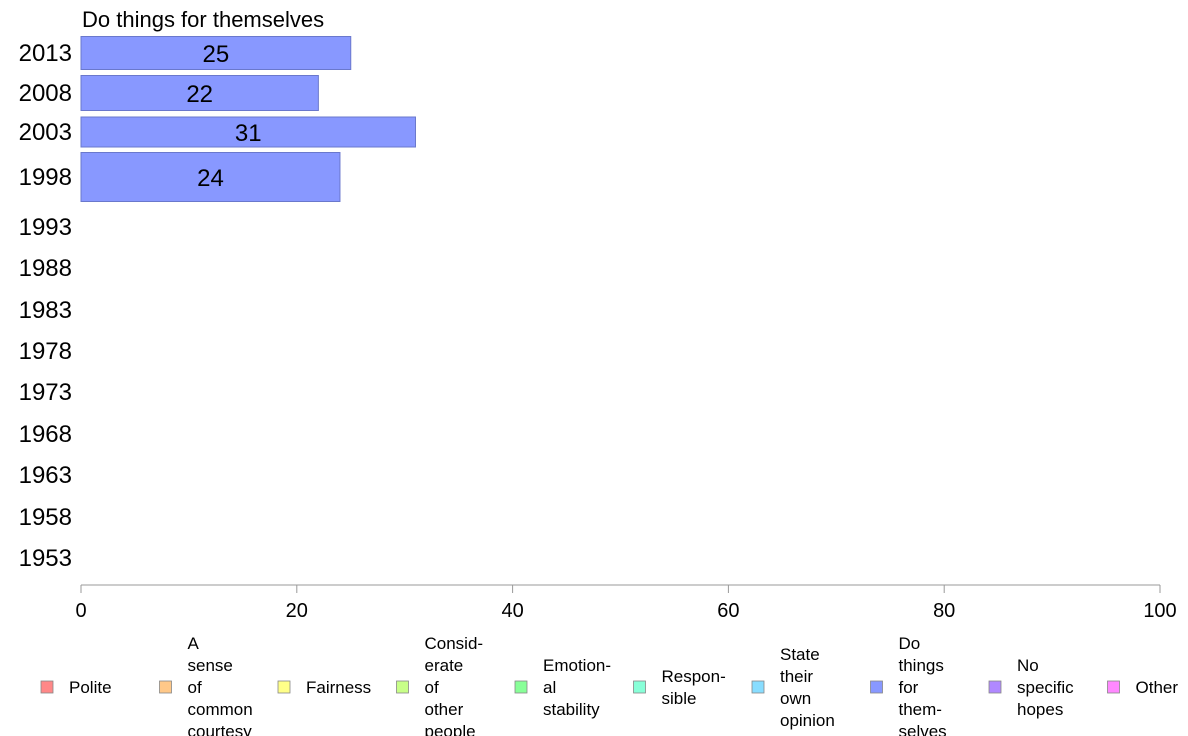  What do you see at coordinates (338, 687) in the screenshot?
I see `legend-label: Fairness` at bounding box center [338, 687].